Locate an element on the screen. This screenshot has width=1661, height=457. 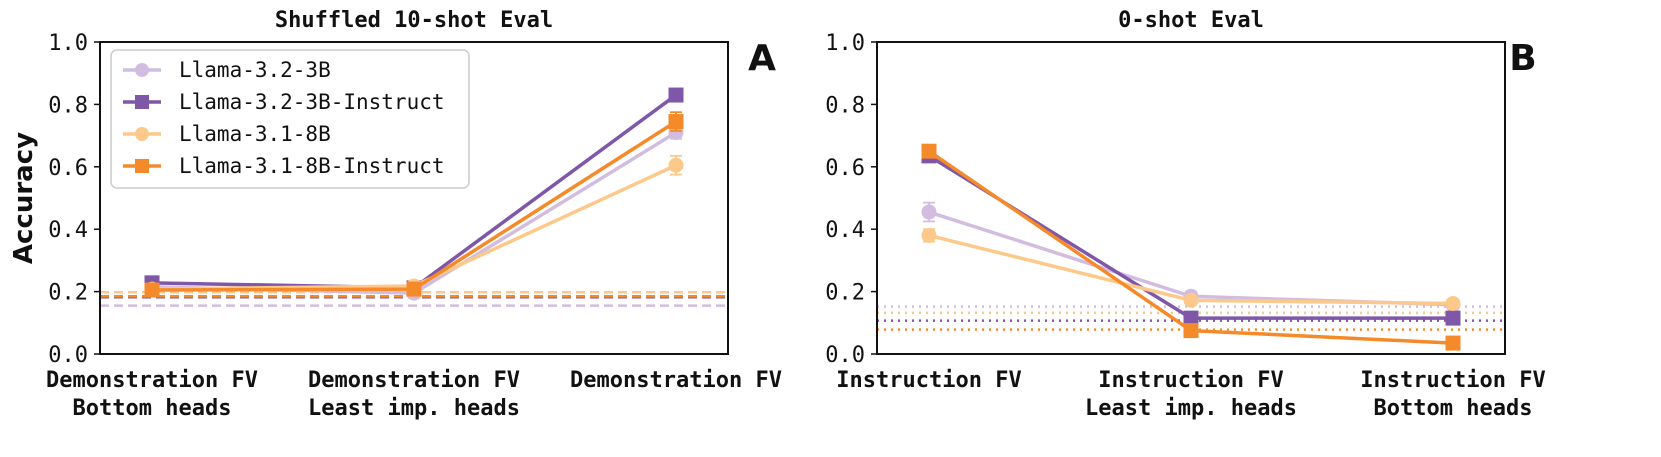
panel-label: A is located at coordinates (762, 58).